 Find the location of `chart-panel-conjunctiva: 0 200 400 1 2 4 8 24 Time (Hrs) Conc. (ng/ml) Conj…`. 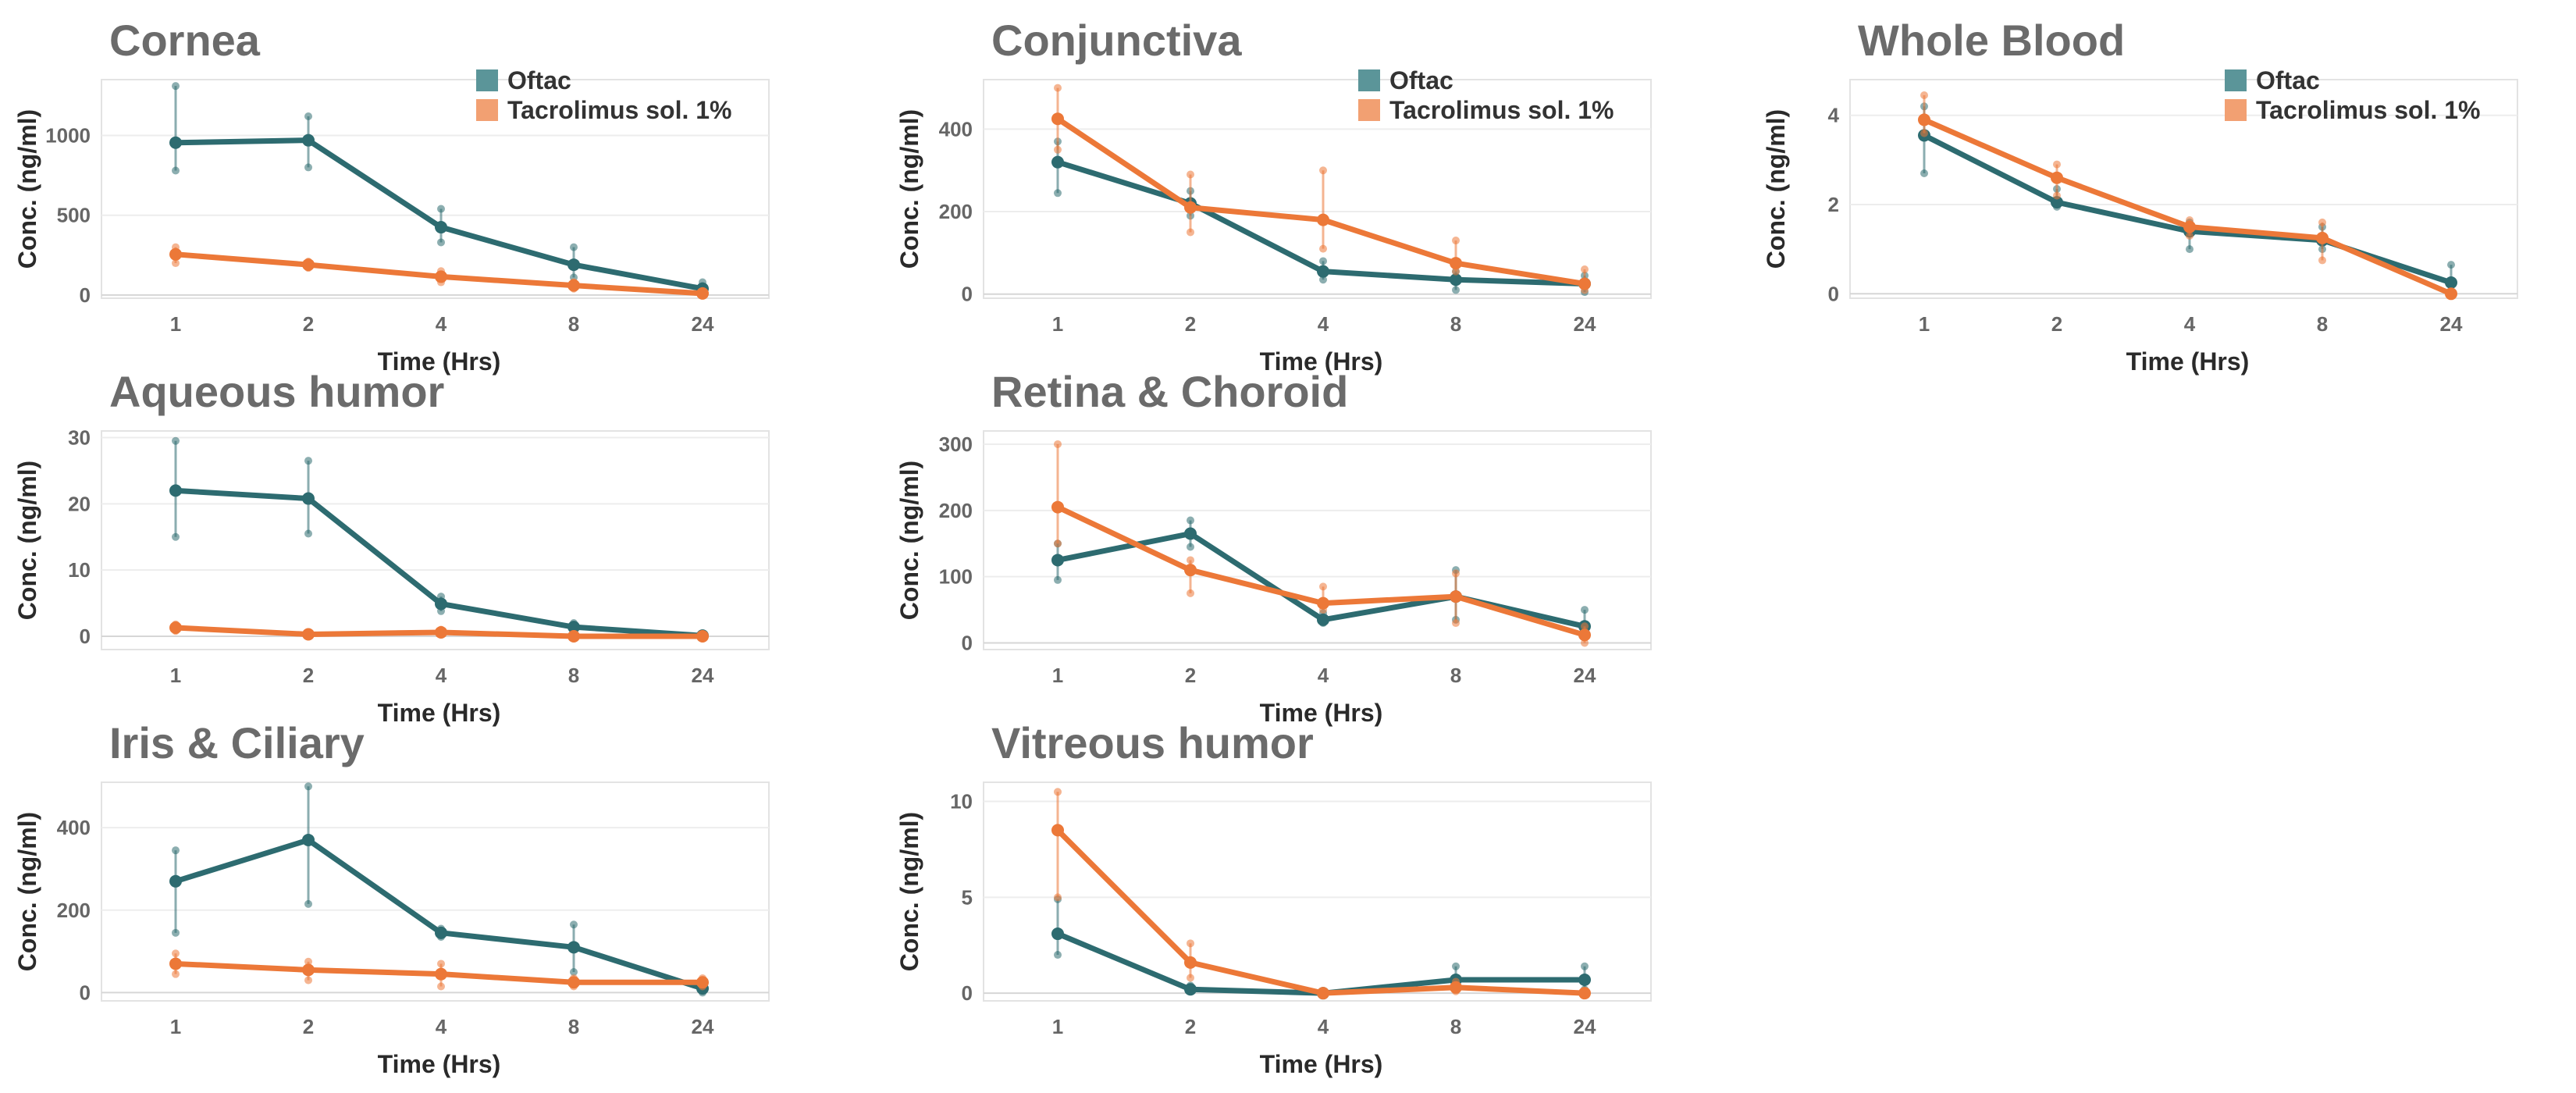

chart-panel-conjunctiva: 0 200 400 1 2 4 8 24 Time (Hrs) Conc. (ng/ml) Conj… is located at coordinates (1288, 196).